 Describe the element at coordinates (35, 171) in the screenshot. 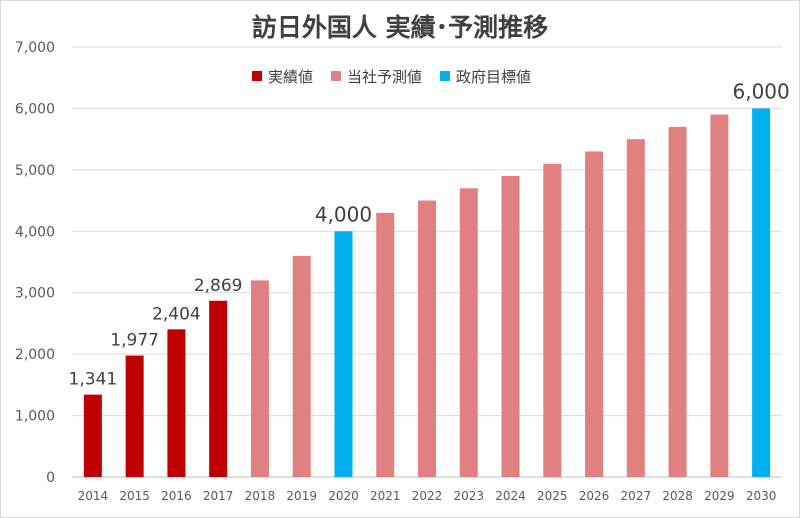

I see `y-tick-label: 5,000` at that location.